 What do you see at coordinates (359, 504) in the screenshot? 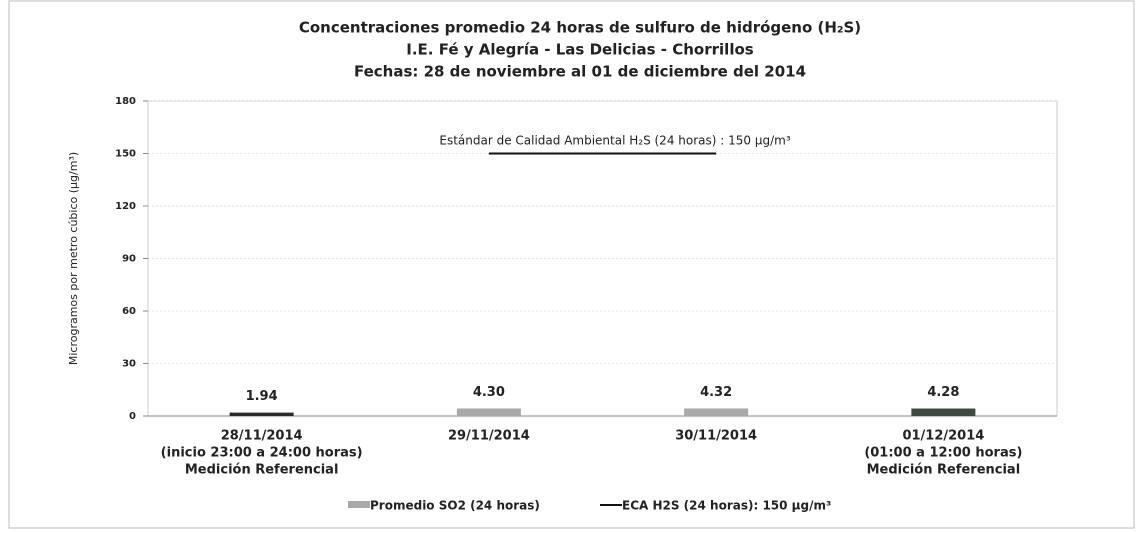
I see `legend-swatch` at bounding box center [359, 504].